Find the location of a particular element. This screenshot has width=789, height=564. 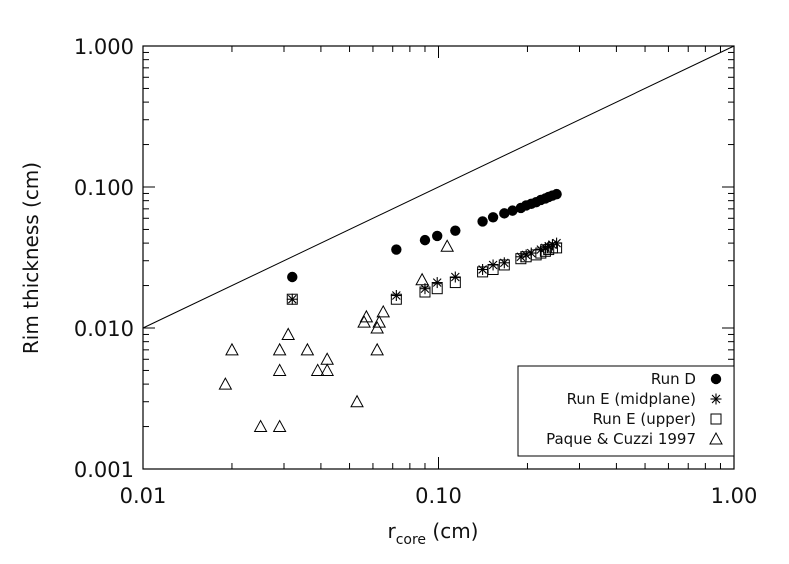

legend-symbols is located at coordinates (716, 409).